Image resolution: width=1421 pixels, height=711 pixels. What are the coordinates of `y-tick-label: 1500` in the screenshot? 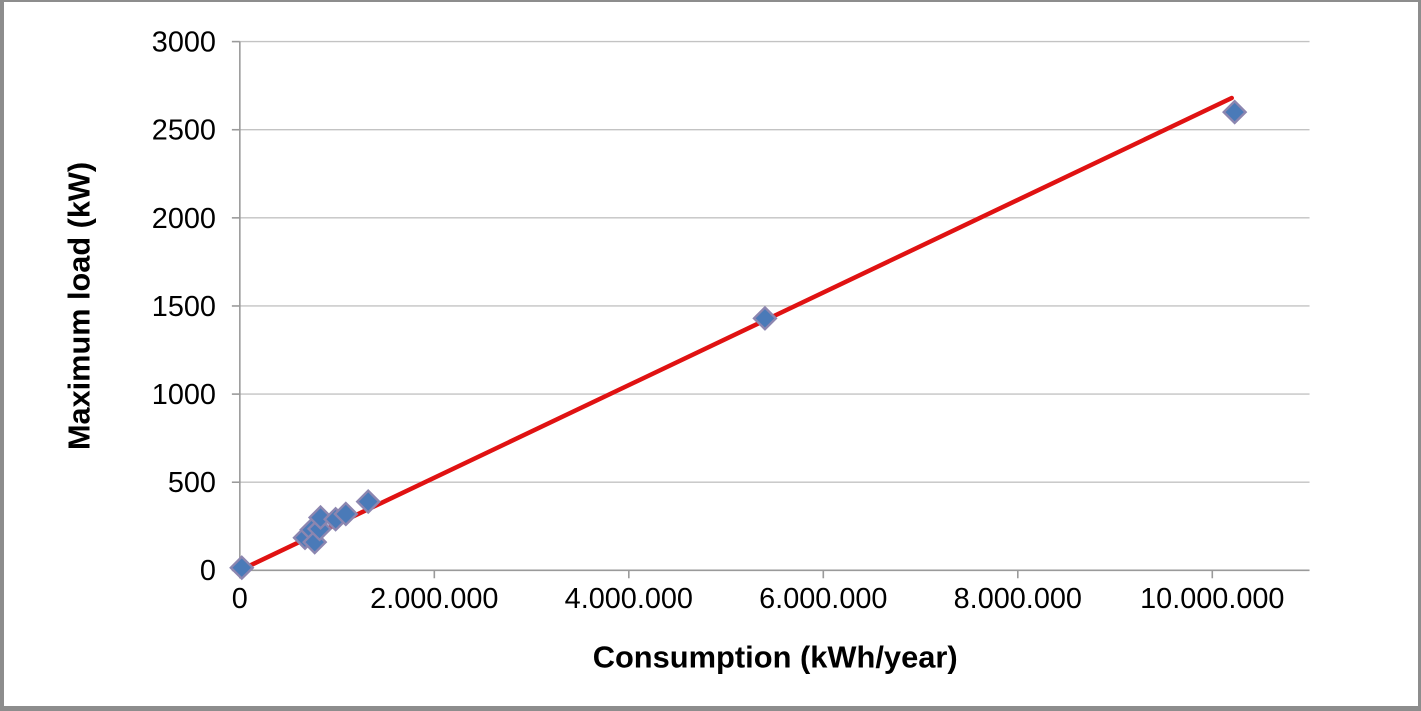 It's located at (184, 307).